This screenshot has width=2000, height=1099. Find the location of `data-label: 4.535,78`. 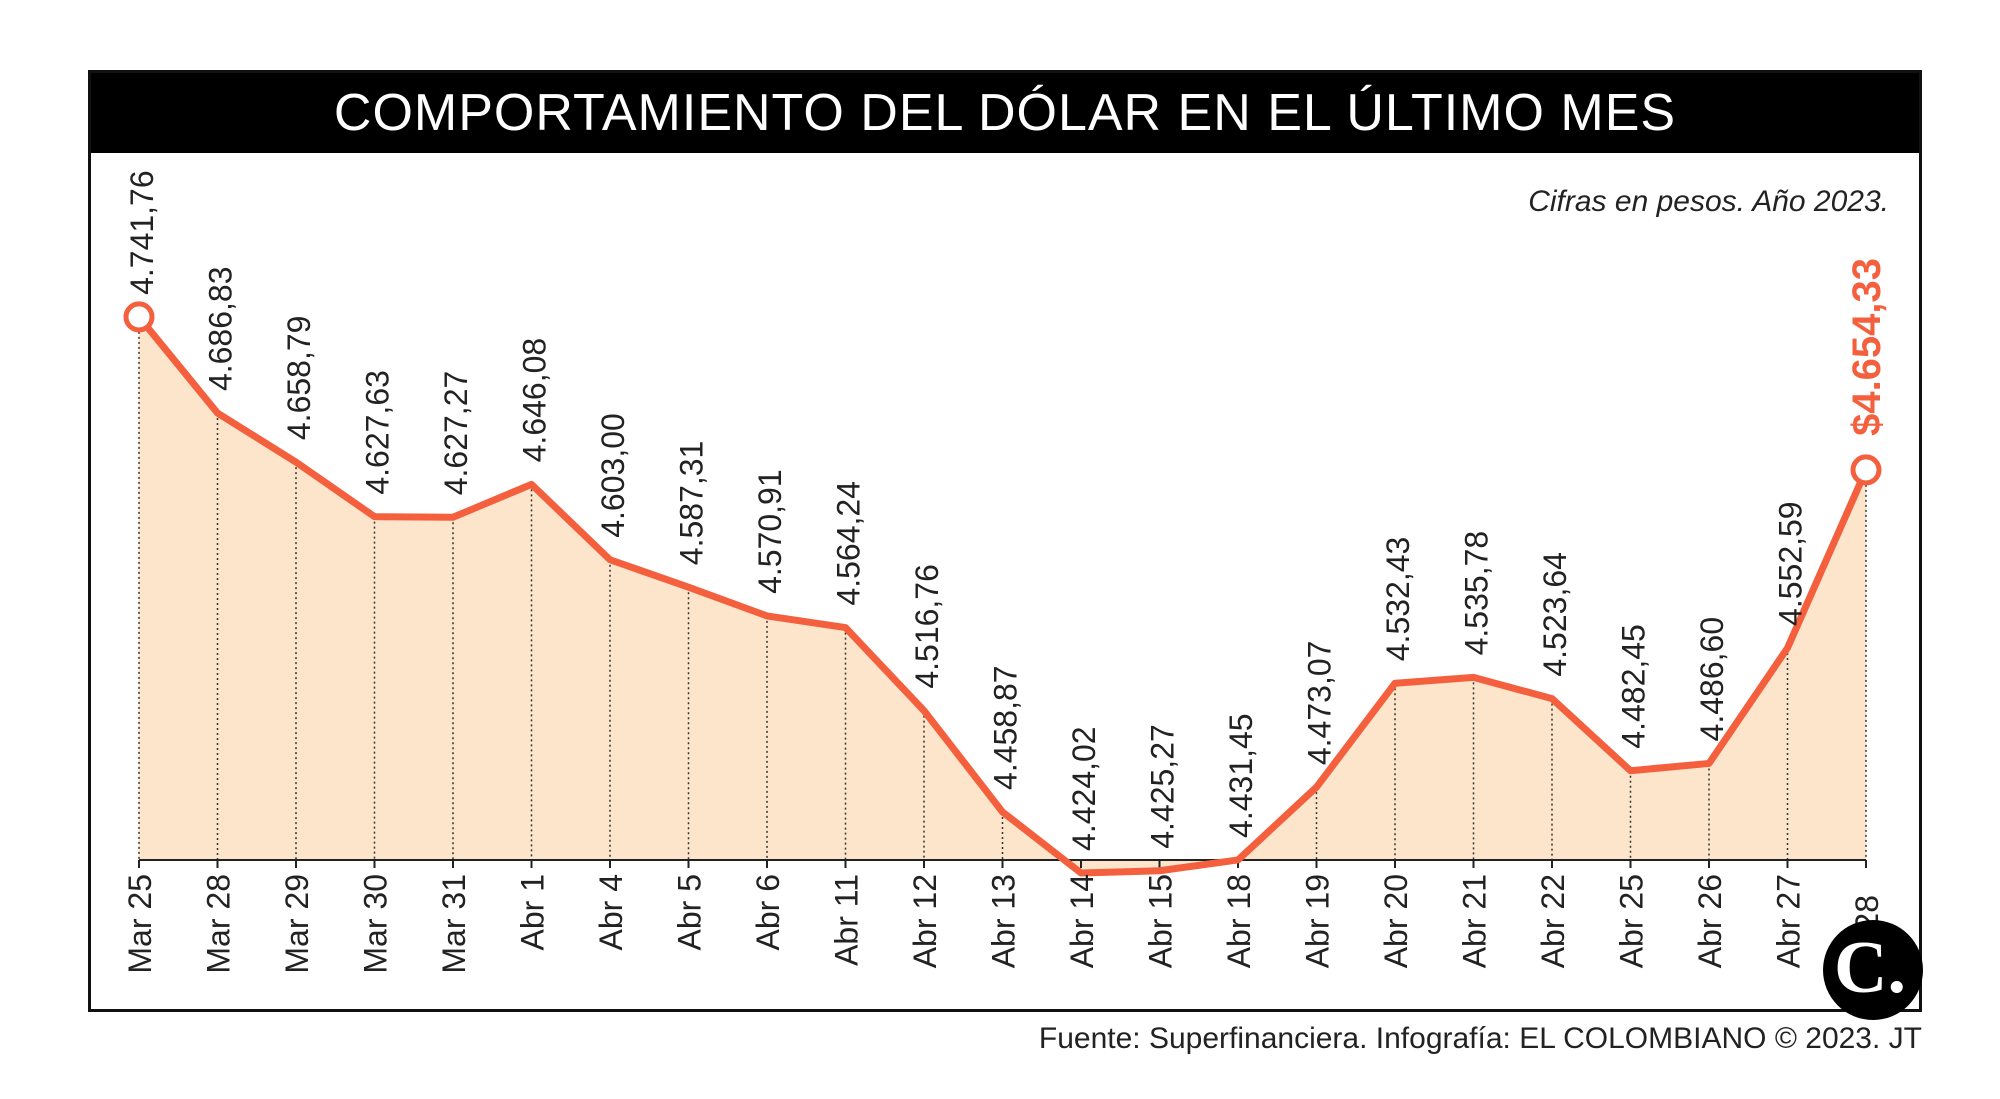

data-label: 4.535,78 is located at coordinates (1477, 593).